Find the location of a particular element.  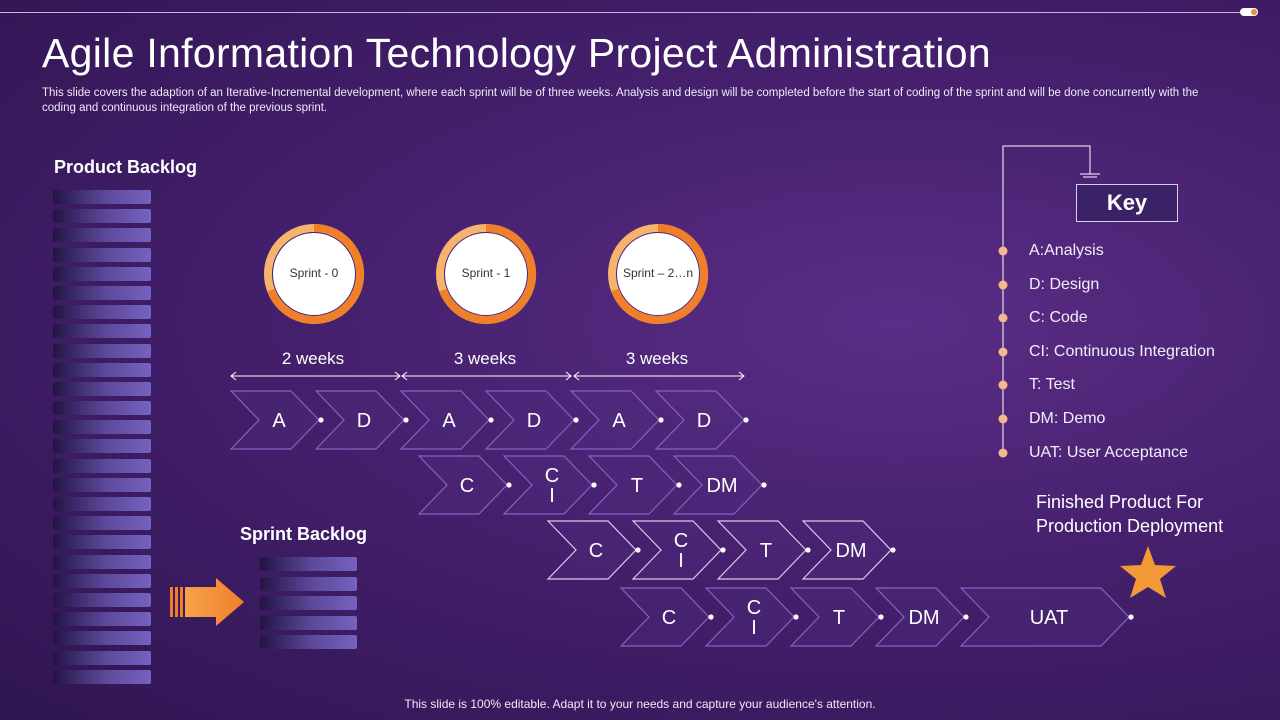

chevron-1-3: DM is located at coordinates (719, 485).